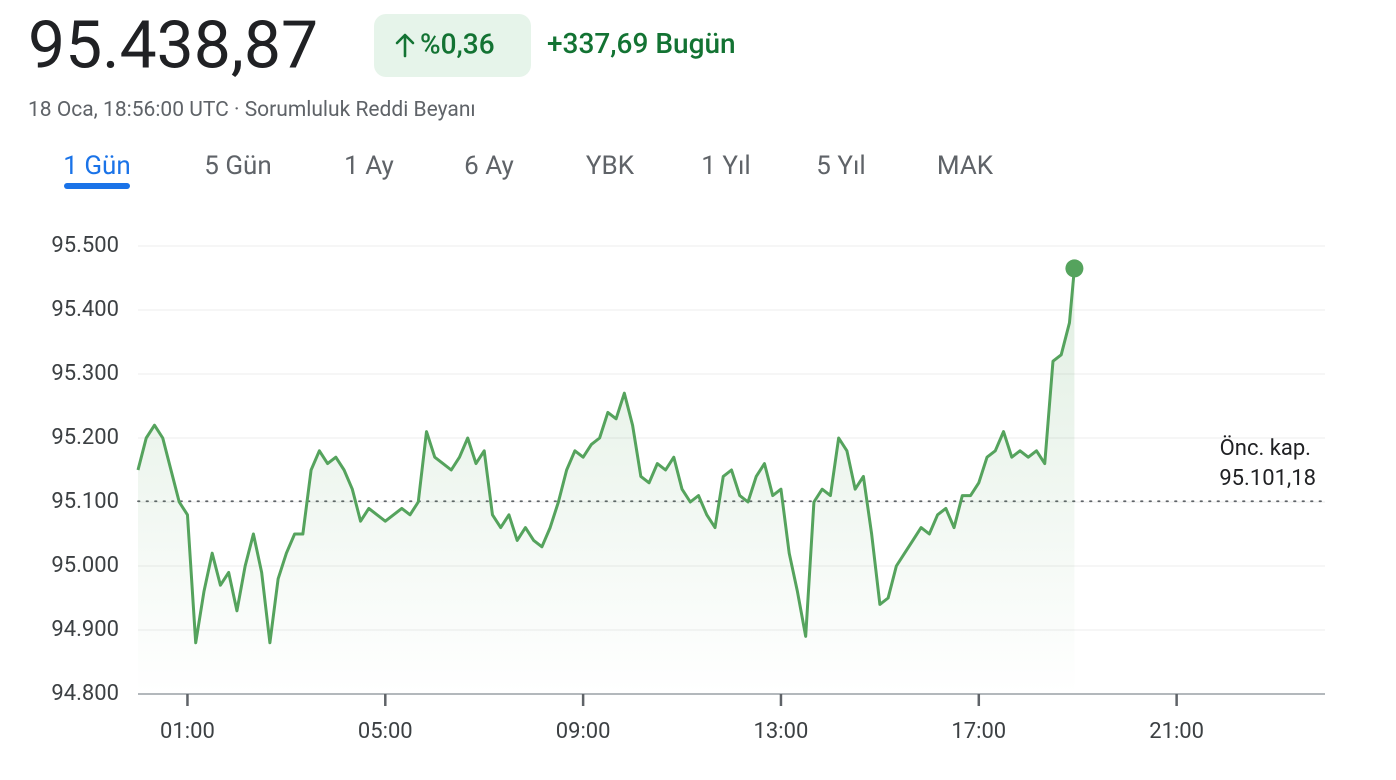 The width and height of the screenshot is (1396, 780). Describe the element at coordinates (85, 629) in the screenshot. I see `y-tick-label: 94.900` at that location.